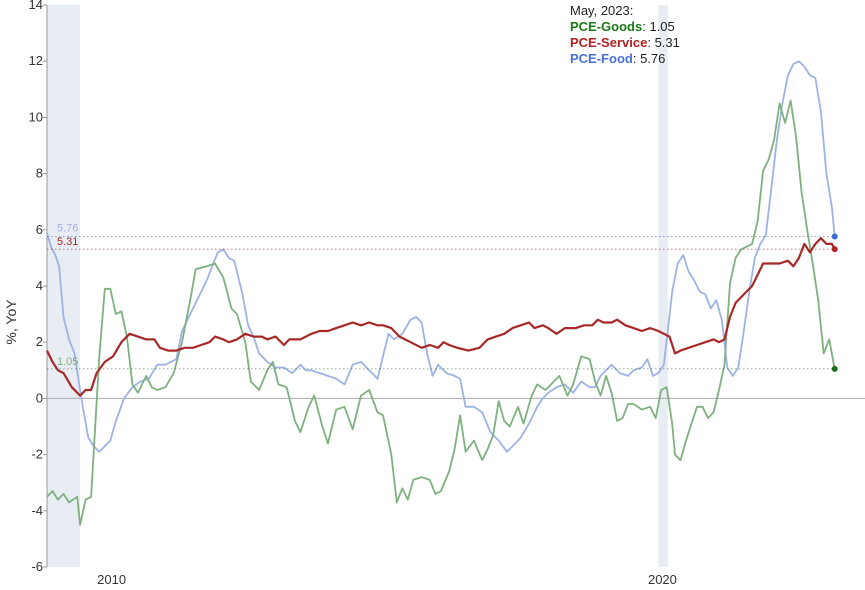 The height and width of the screenshot is (590, 865). What do you see at coordinates (667, 42) in the screenshot?
I see `legend-value: 5.31` at bounding box center [667, 42].